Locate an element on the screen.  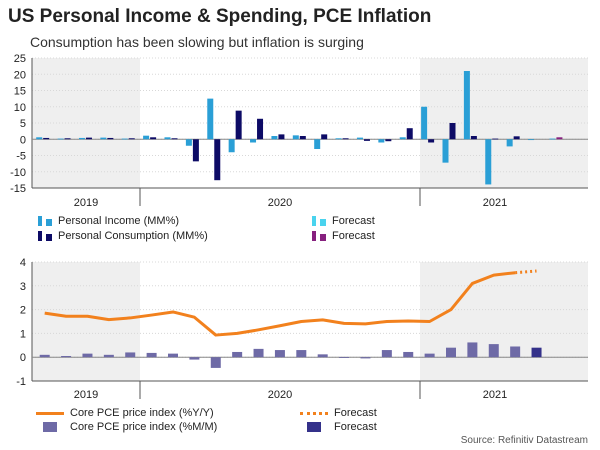
legend-income-forecast-label: Forecast is located at coordinates (353, 221).